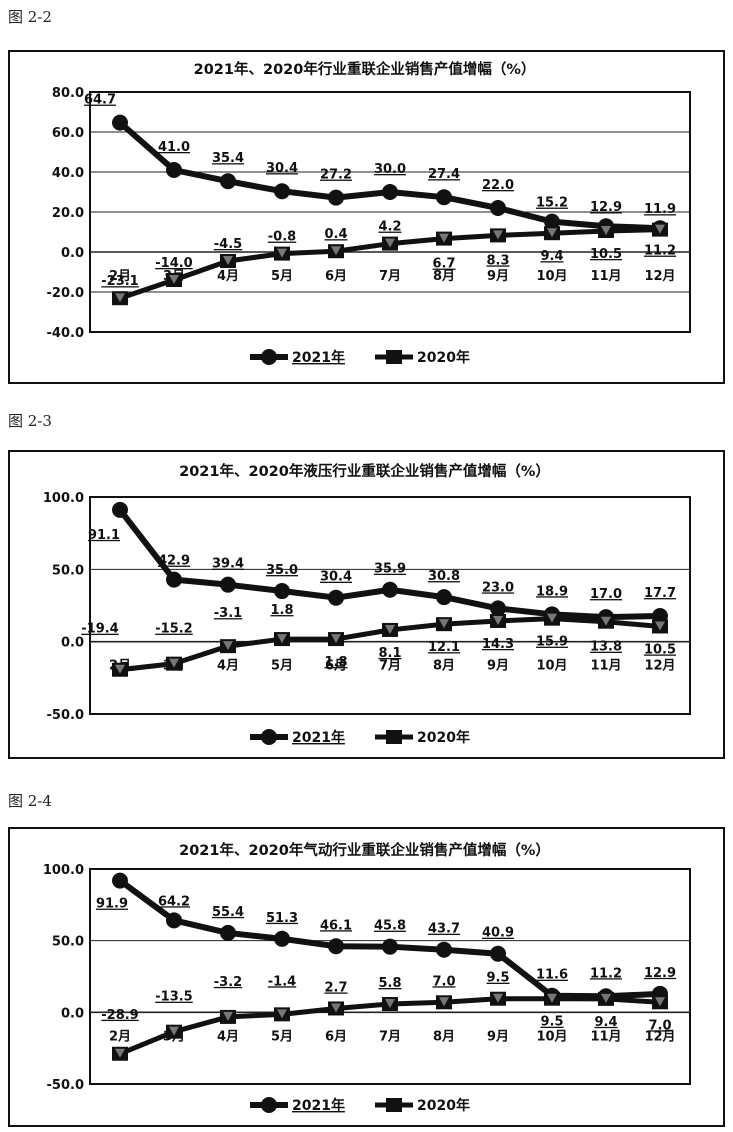  What do you see at coordinates (498, 587) in the screenshot?
I see `series-2021-data-label: 23.0` at bounding box center [498, 587].